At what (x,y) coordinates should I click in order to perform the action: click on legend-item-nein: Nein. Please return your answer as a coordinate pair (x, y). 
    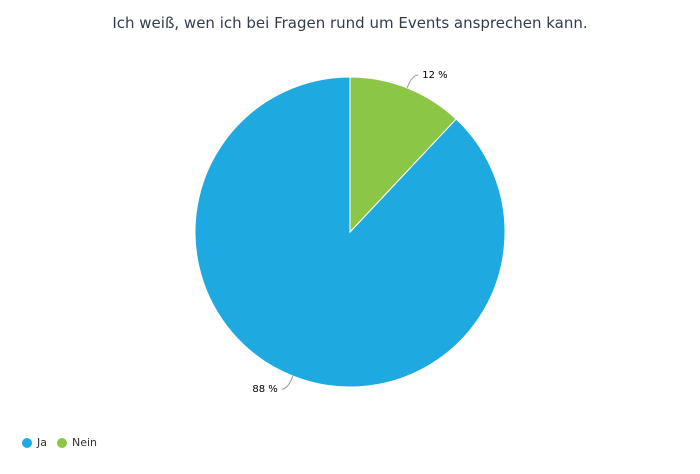
    Looking at the image, I should click on (77, 442).